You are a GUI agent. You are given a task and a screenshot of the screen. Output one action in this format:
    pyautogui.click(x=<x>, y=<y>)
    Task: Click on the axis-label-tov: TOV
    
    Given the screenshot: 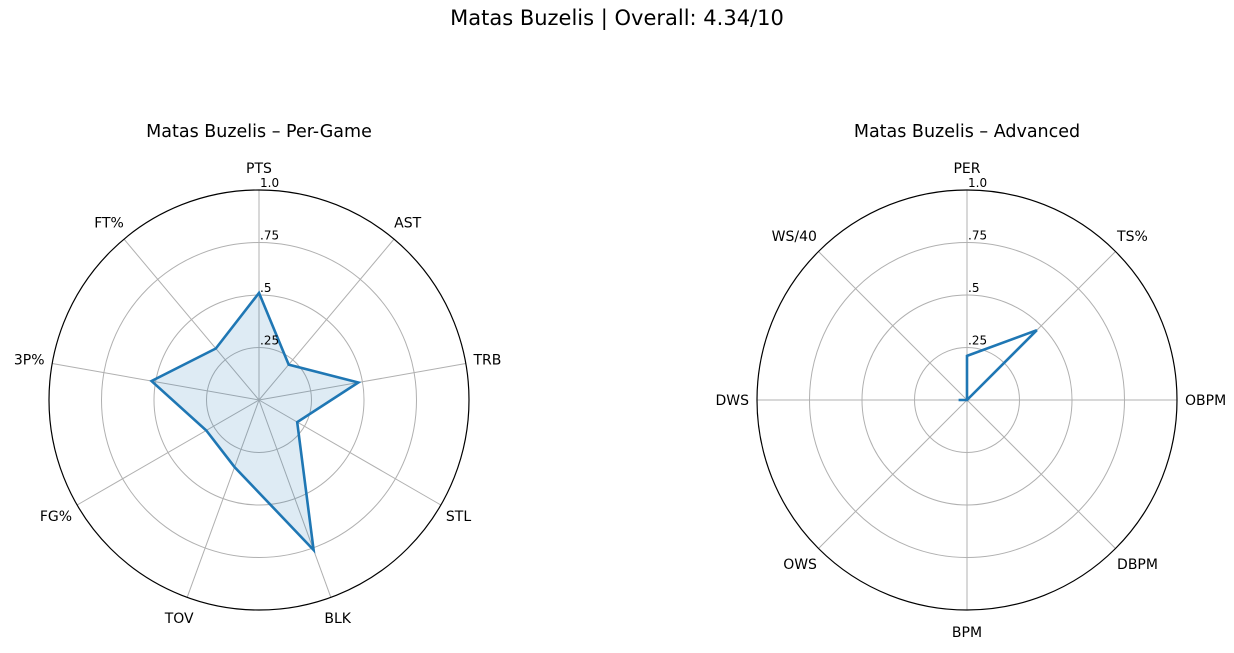 What is the action you would take?
    pyautogui.click(x=179, y=619)
    